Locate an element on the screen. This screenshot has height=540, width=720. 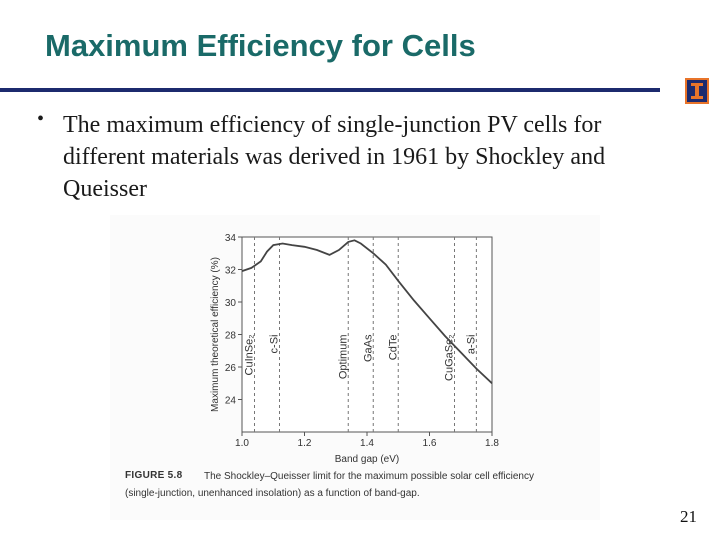
x-tick-label: 1.0 is located at coordinates (242, 443).